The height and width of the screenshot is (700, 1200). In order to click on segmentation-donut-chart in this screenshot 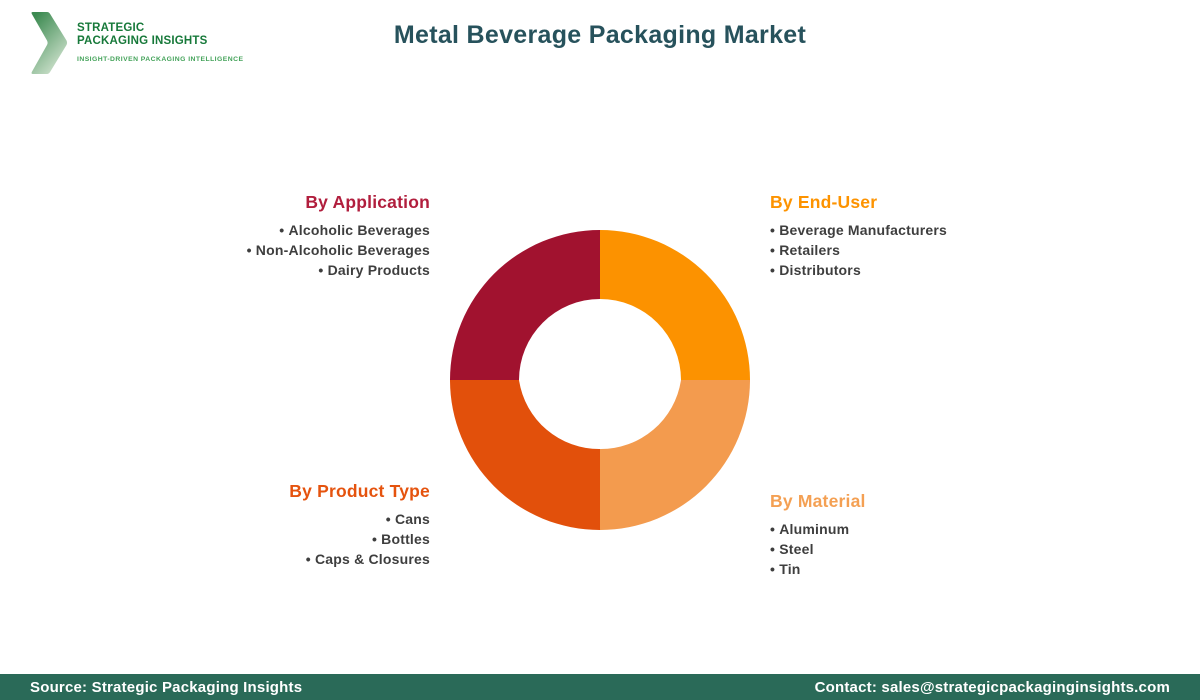, I will do `click(600, 380)`.